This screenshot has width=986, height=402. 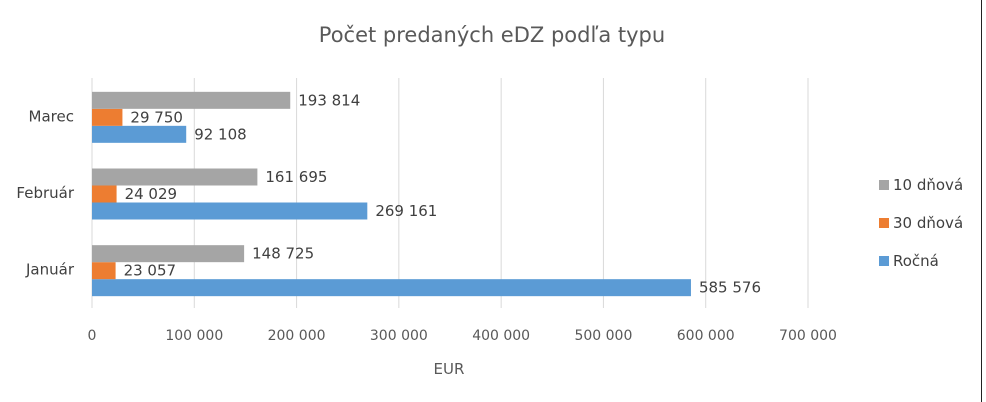 I want to click on x-tick-label: 300 000, so click(x=399, y=336).